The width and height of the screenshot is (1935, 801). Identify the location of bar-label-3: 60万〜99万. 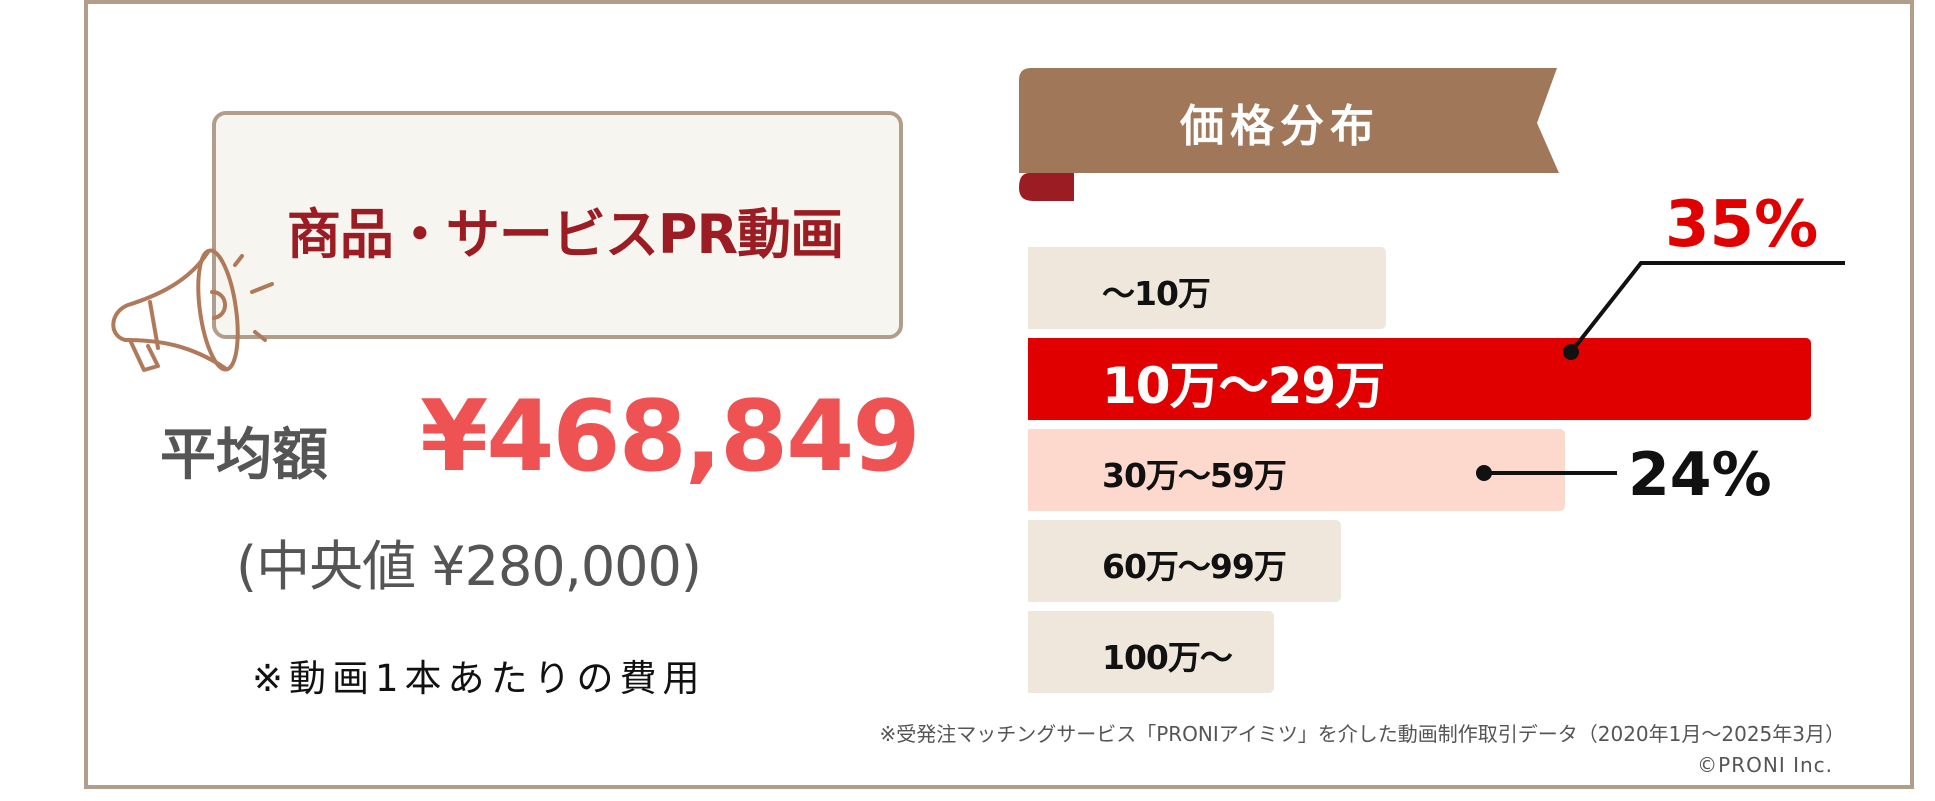
(1194, 566).